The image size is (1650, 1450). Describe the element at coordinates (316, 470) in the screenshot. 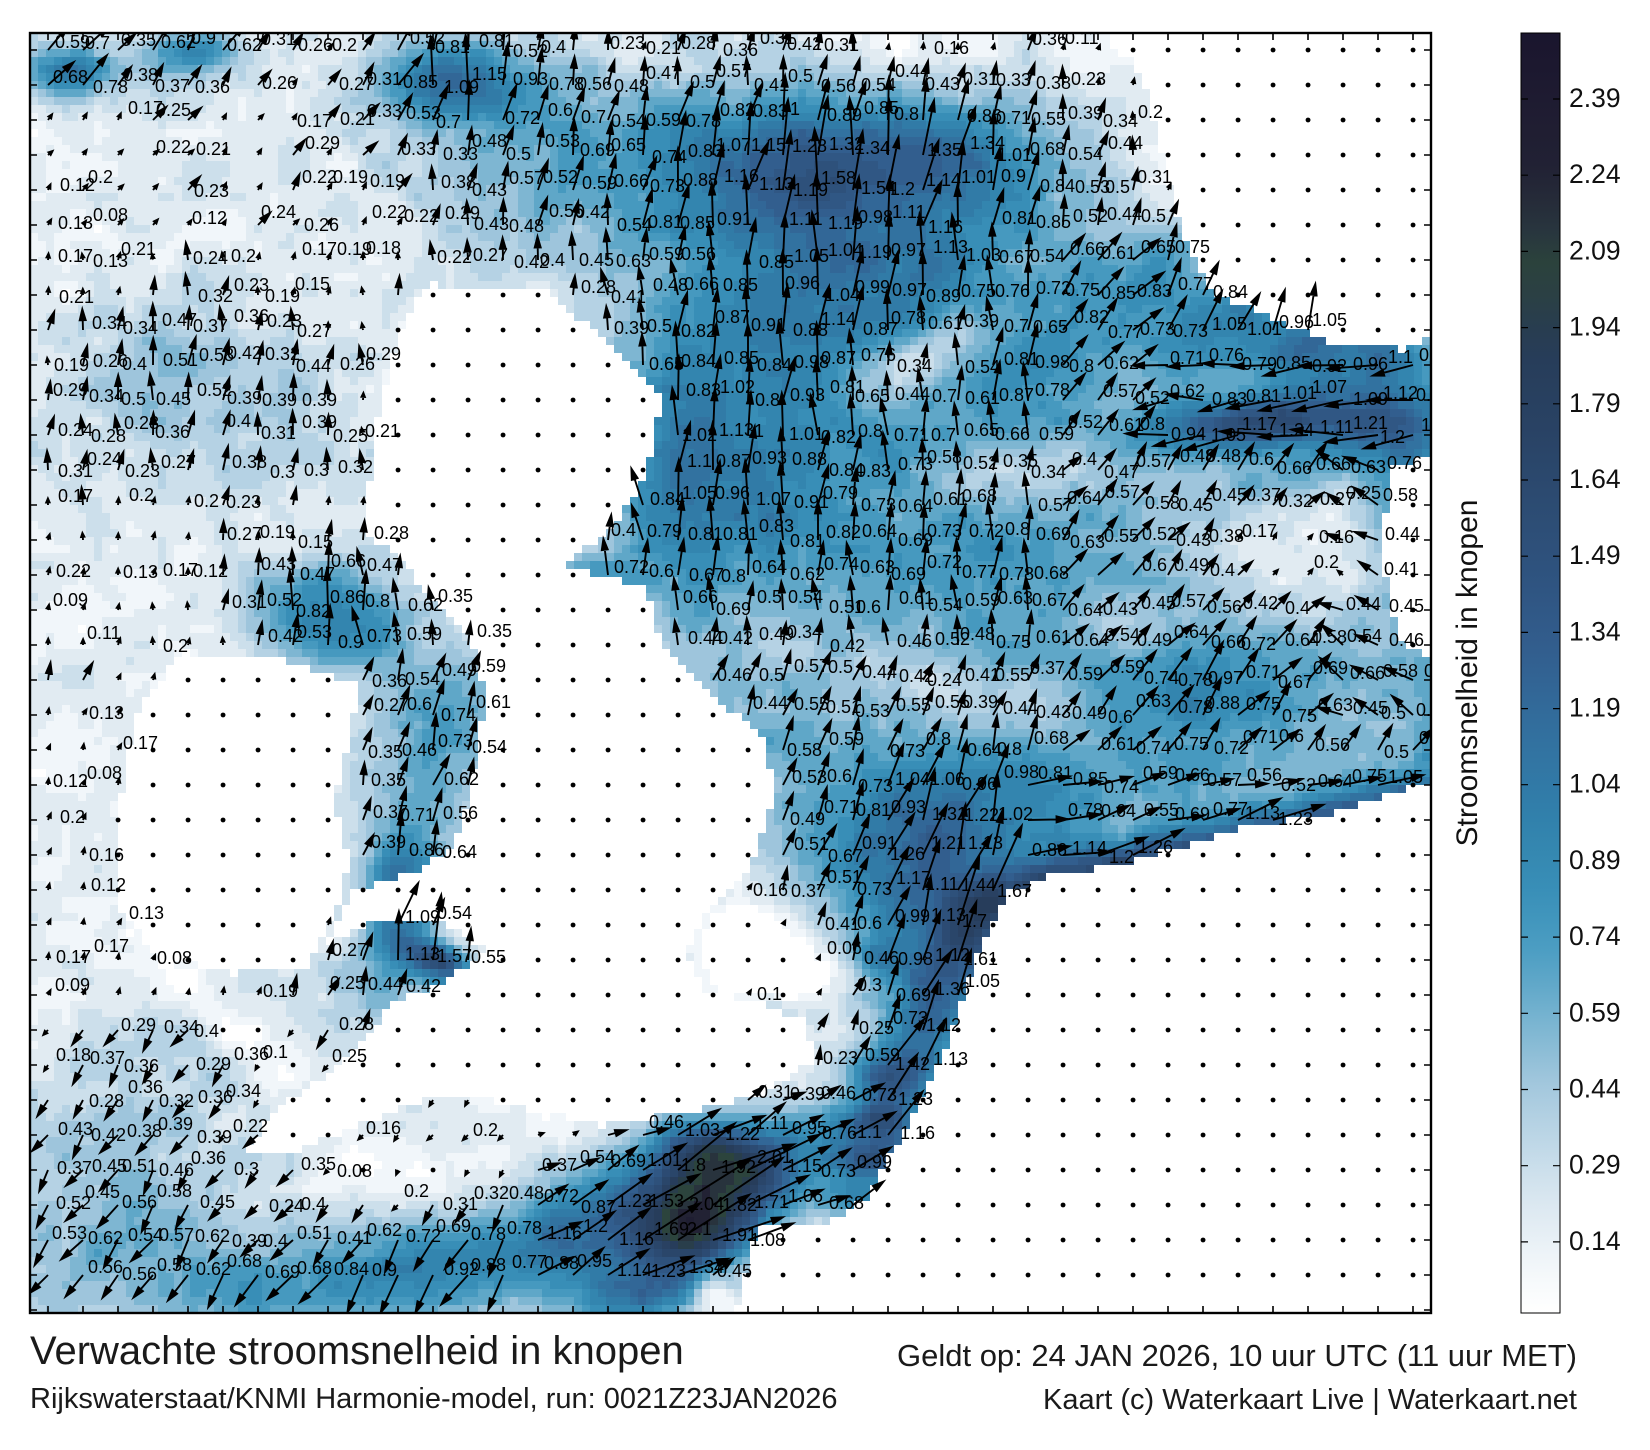

I see `svg-text: 0.3` at that location.